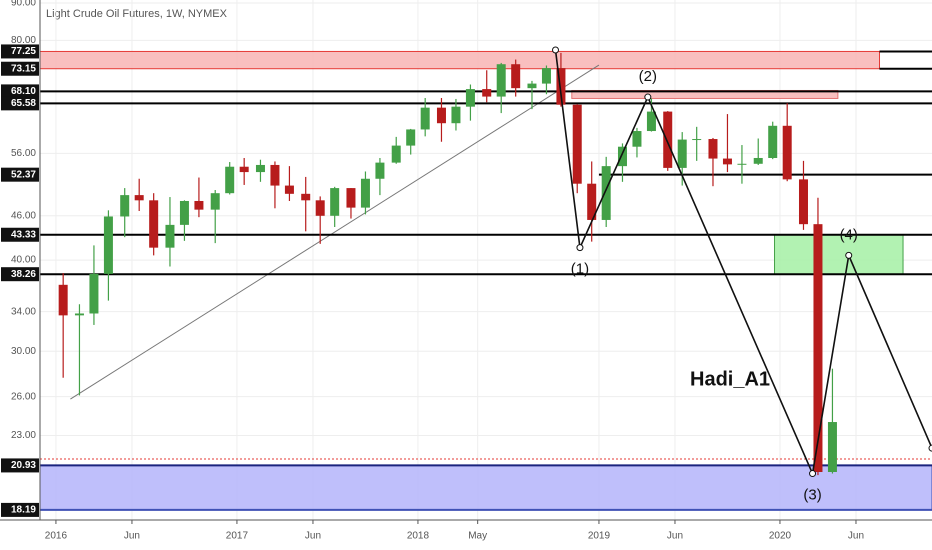 This screenshot has height=550, width=932. Describe the element at coordinates (599, 536) in the screenshot. I see `x-tick-label: 2019` at that location.